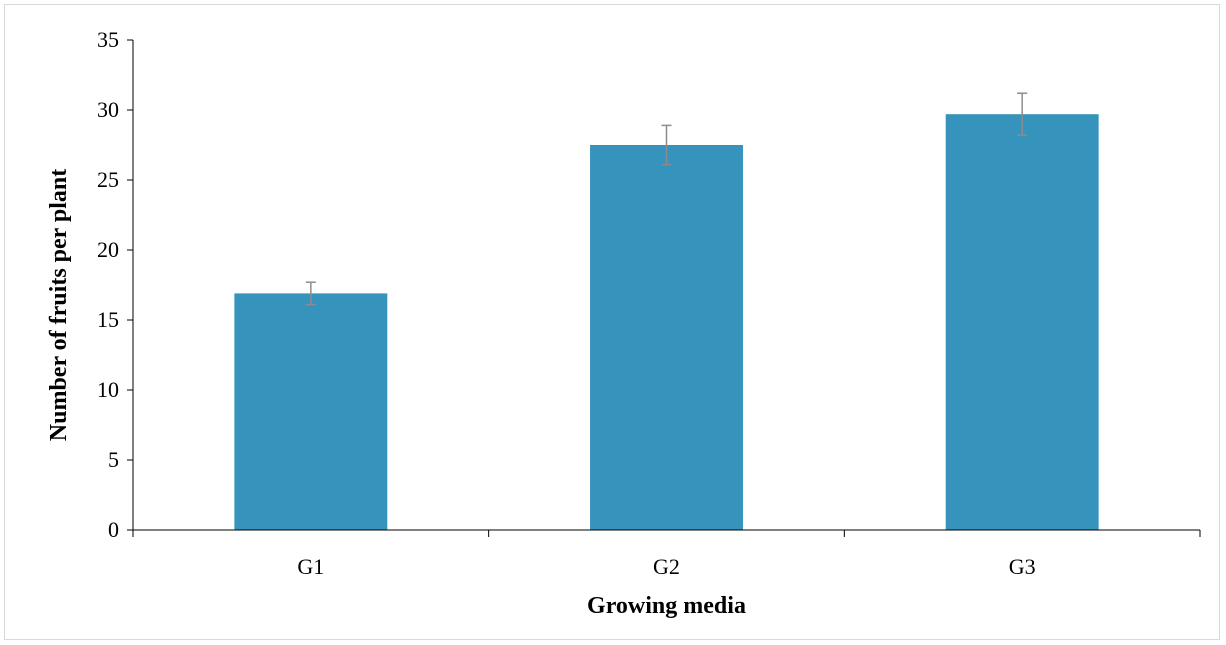  What do you see at coordinates (310, 566) in the screenshot?
I see `x-tick-label: G1` at bounding box center [310, 566].